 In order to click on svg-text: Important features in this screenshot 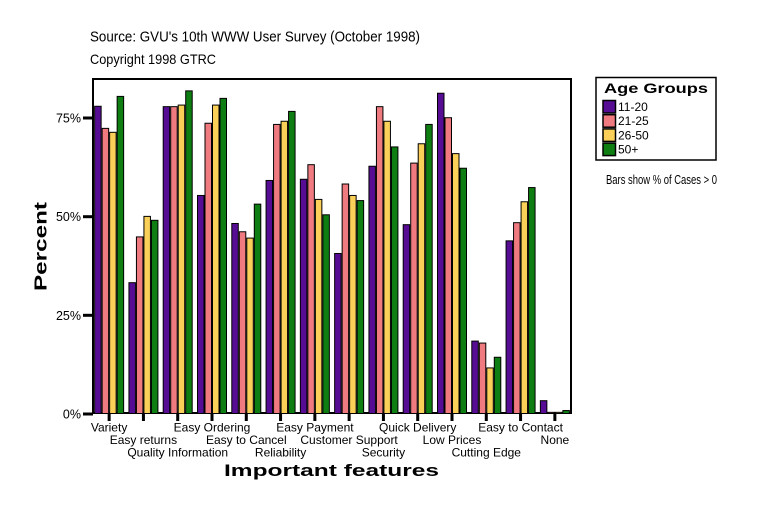, I will do `click(331, 470)`.